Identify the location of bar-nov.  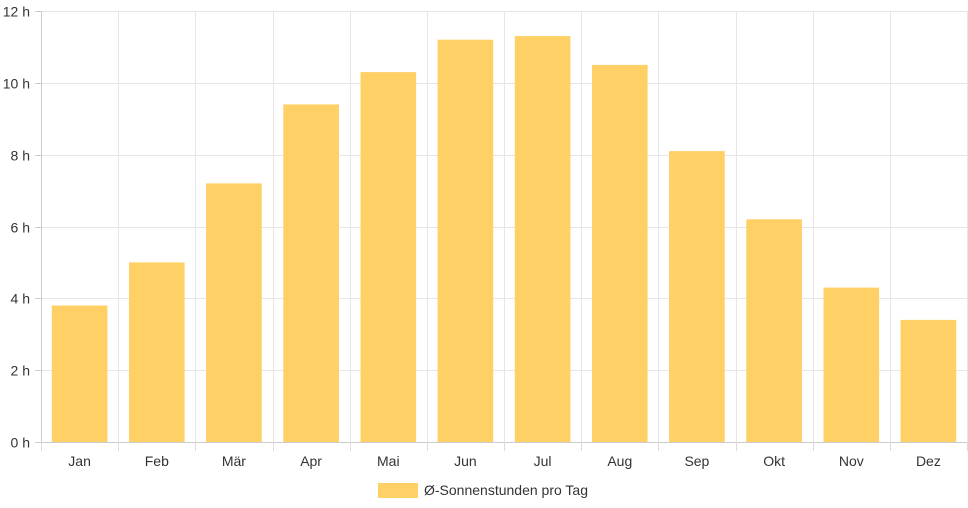
(851, 364).